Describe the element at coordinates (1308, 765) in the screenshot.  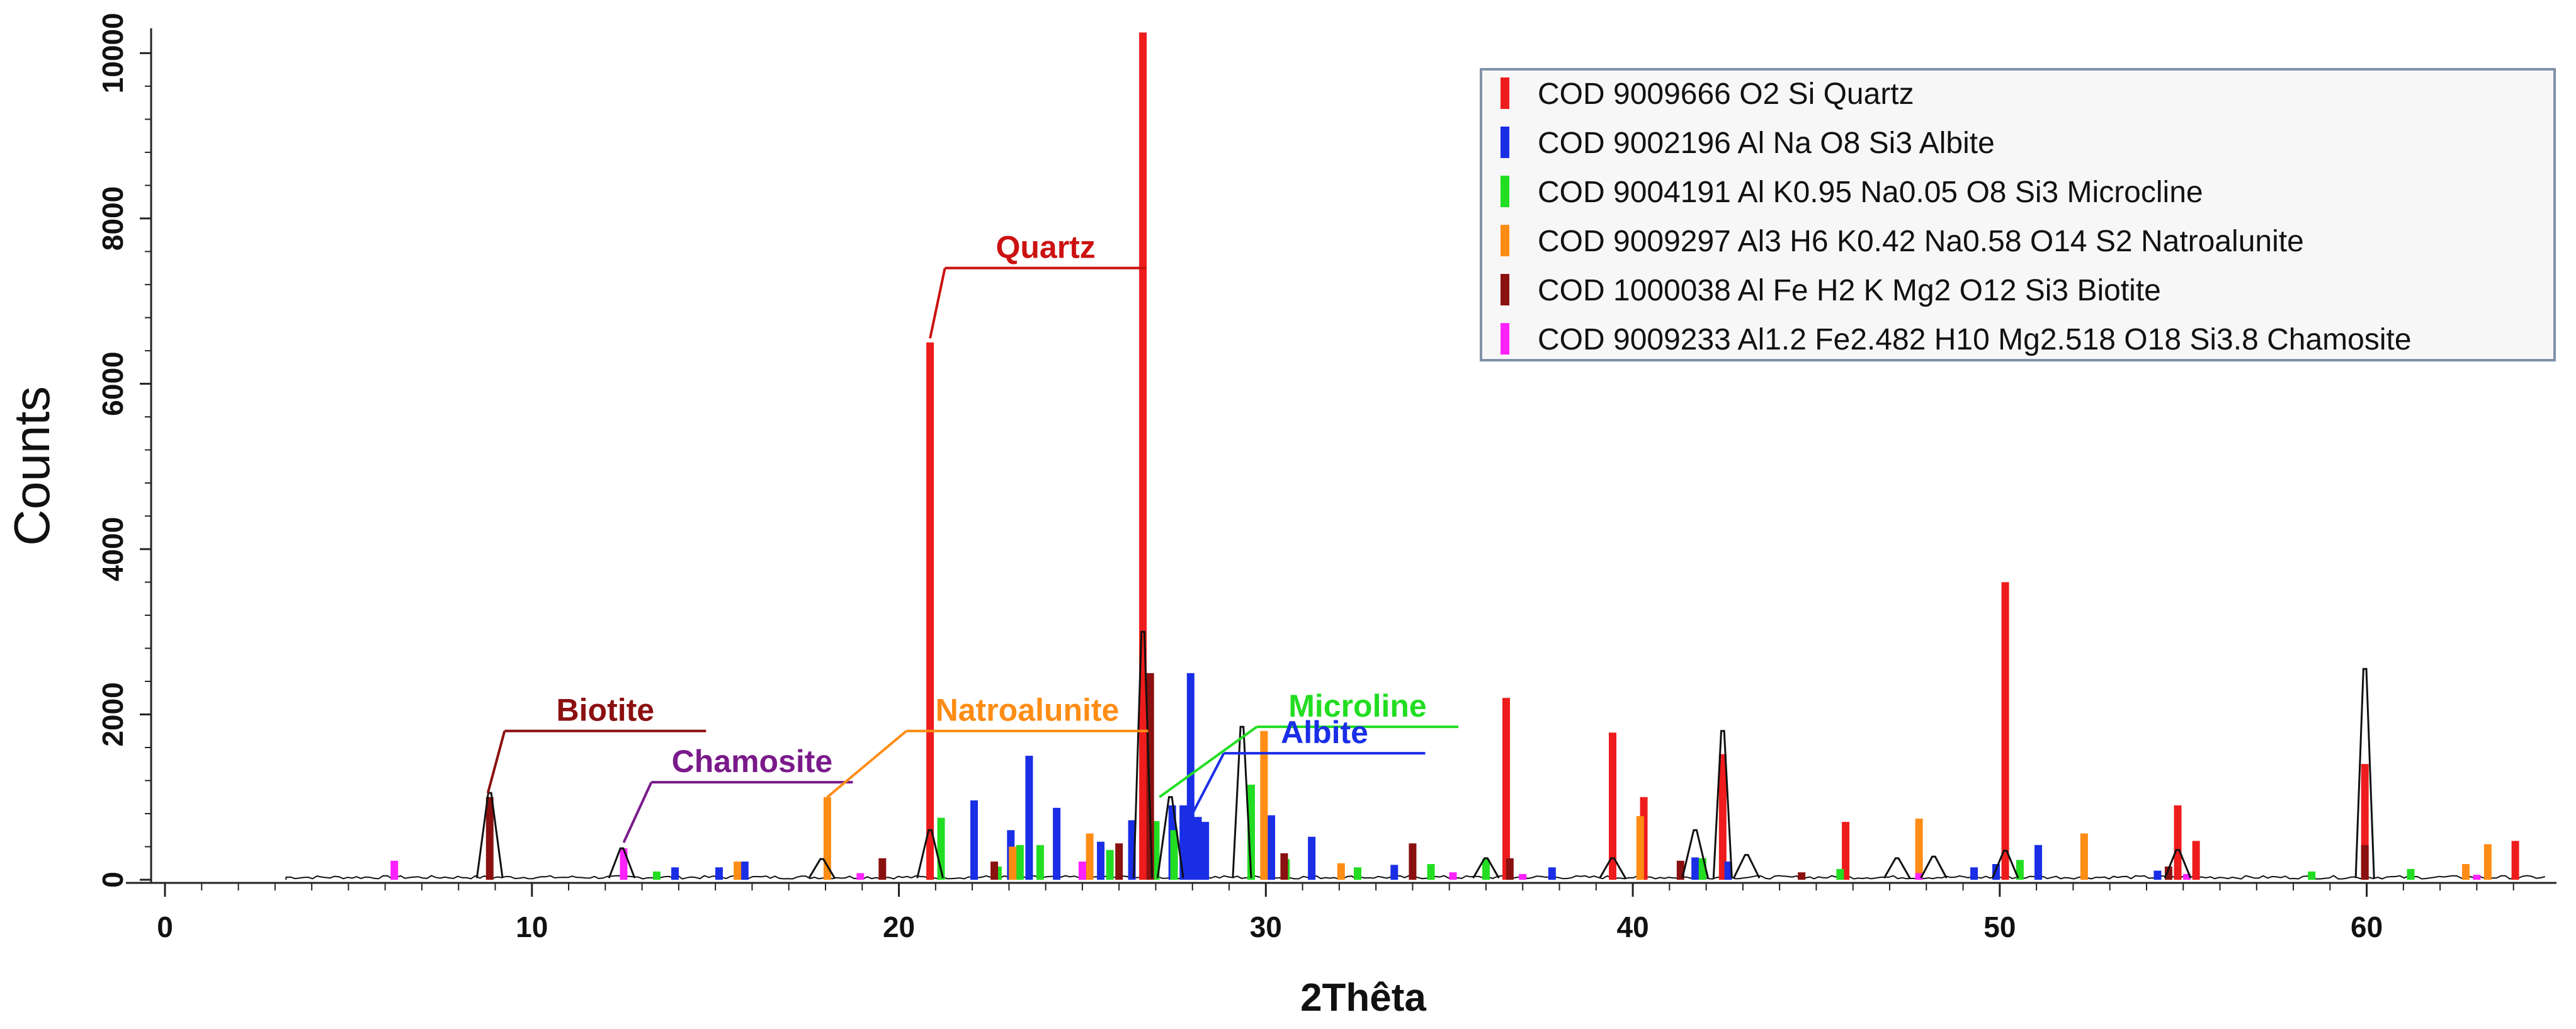
I see `annotation-albite: Albite` at that location.